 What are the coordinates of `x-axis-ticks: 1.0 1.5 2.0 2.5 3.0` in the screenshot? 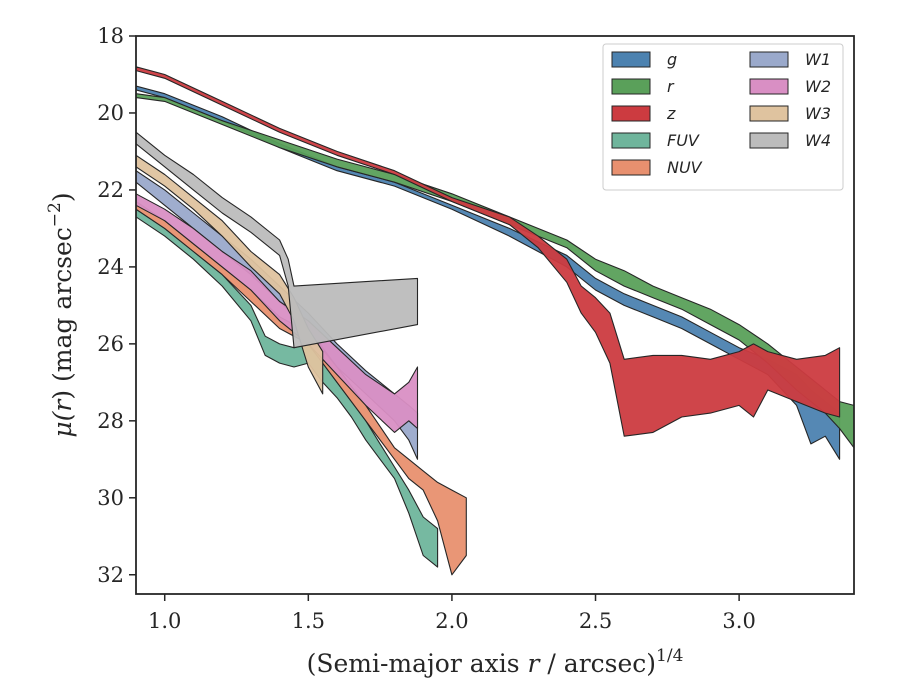 It's located at (452, 613).